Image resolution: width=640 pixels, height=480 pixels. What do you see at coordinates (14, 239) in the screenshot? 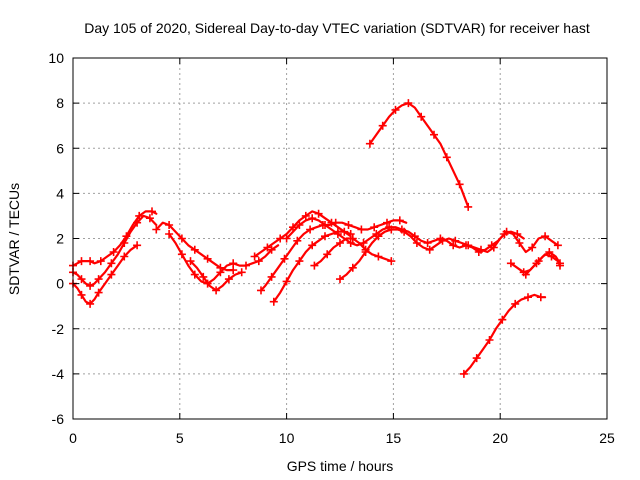
I see `y-axis-label: SDTVAR / TECUs` at bounding box center [14, 239].